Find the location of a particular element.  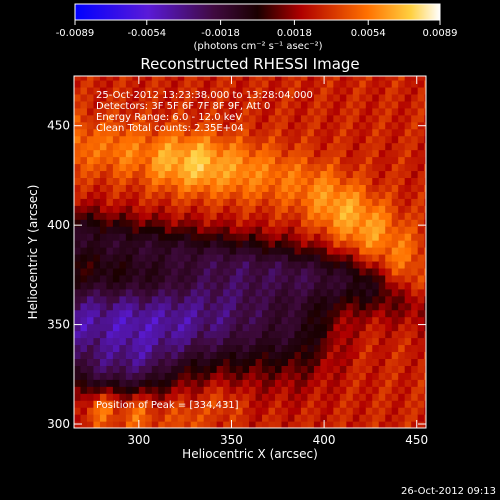

x-tick-label: 450 is located at coordinates (416, 440).